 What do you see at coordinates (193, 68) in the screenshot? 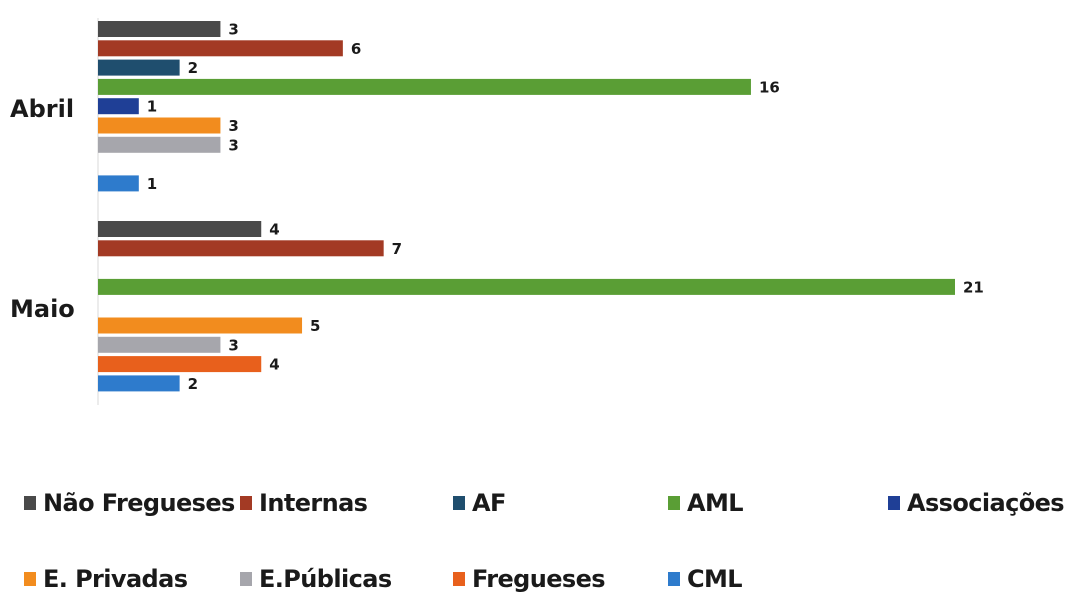
I see `value-label-abril-af: 2` at bounding box center [193, 68].